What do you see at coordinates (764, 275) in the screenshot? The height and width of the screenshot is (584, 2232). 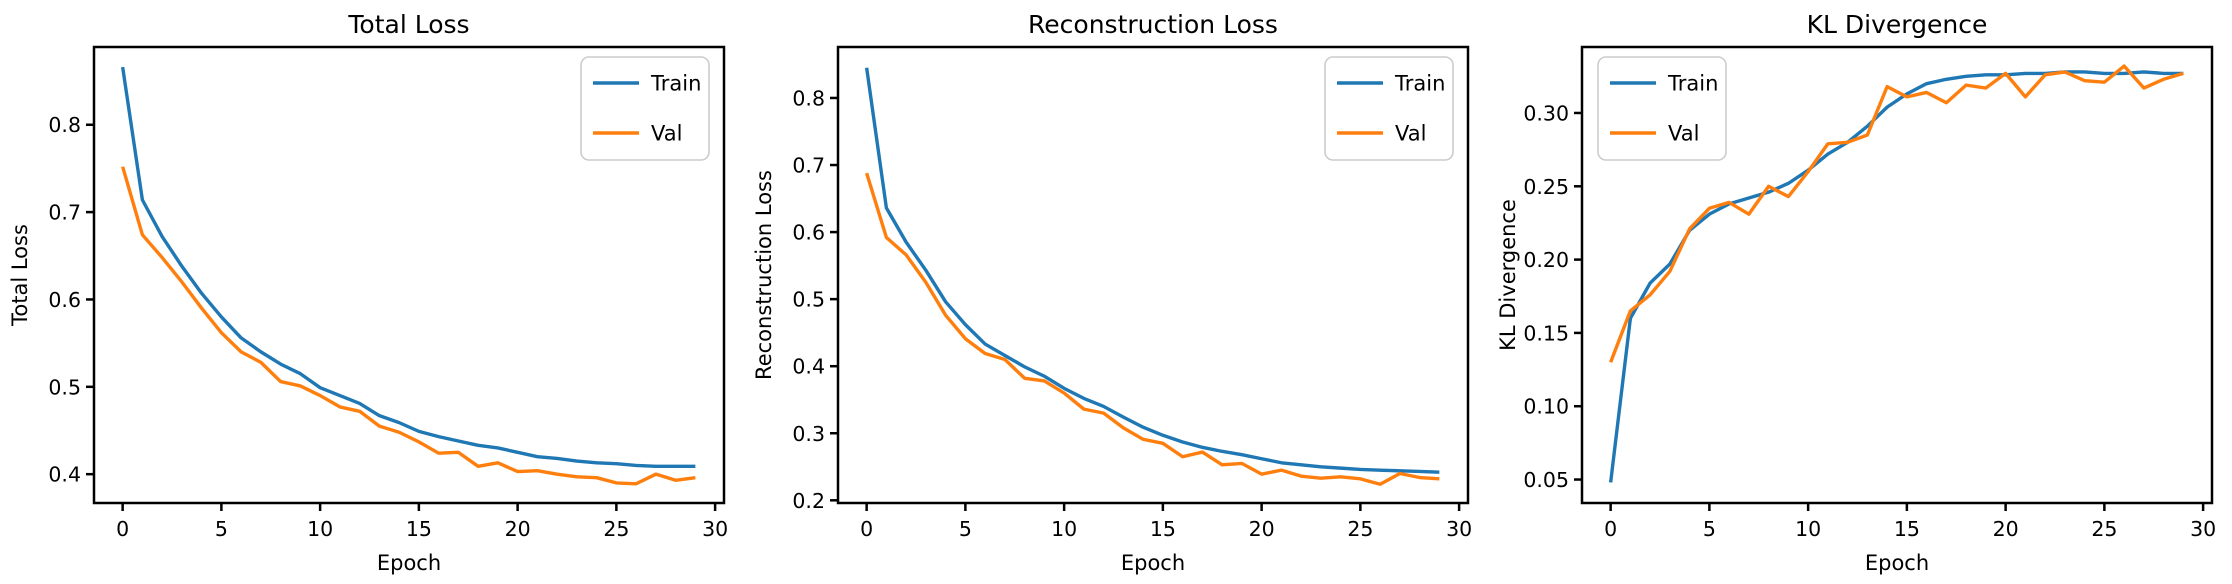 I see `y-axis-label: Reconstruction Loss` at bounding box center [764, 275].